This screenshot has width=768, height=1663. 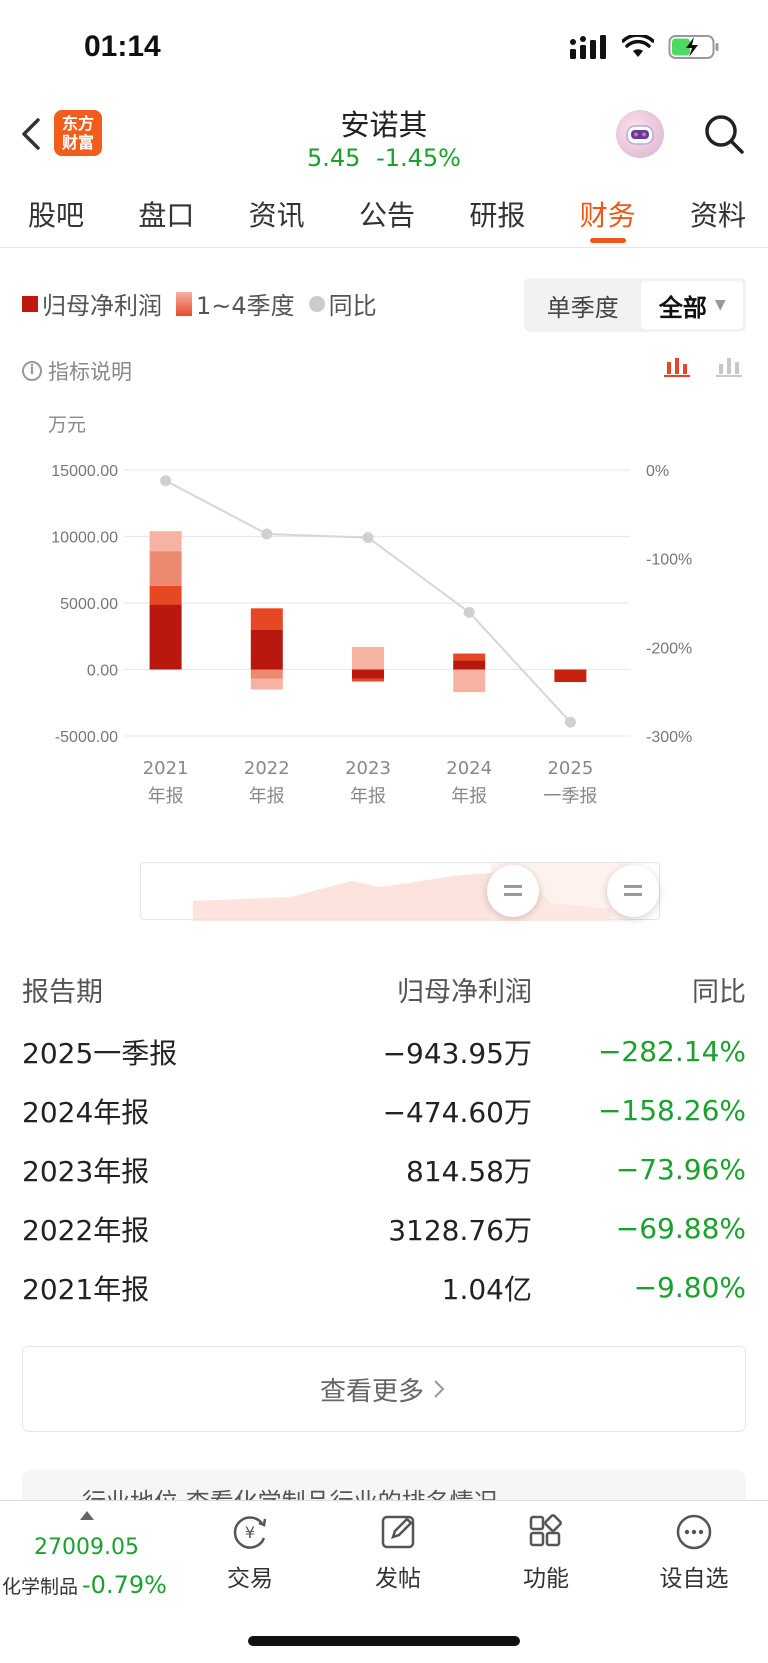 I want to click on y-tick-label: 10000.00, so click(x=84, y=538).